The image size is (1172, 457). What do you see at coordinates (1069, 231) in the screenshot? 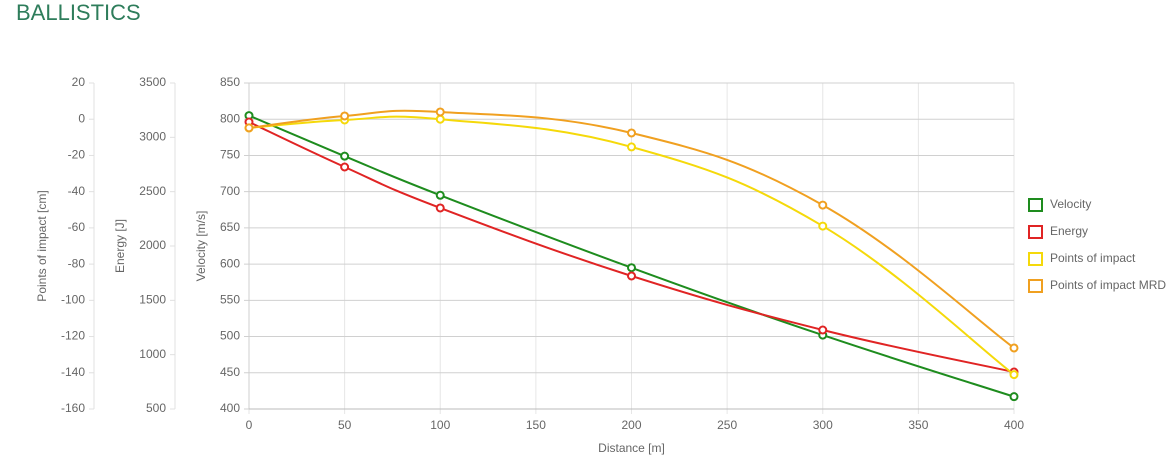
I see `legend-label: Energy` at bounding box center [1069, 231].